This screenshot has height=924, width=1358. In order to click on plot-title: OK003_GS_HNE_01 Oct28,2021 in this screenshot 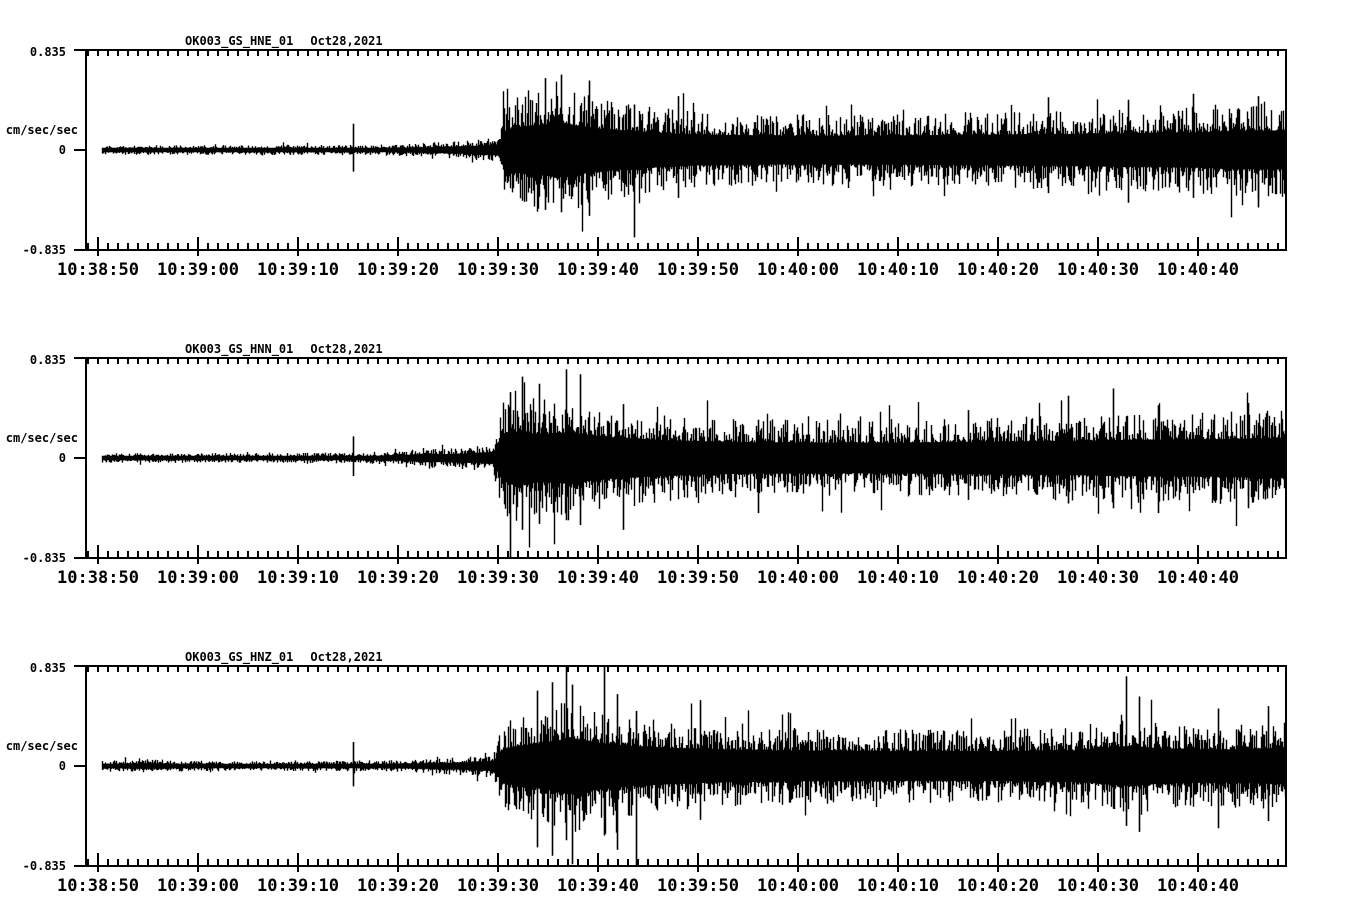, I will do `click(284, 41)`.